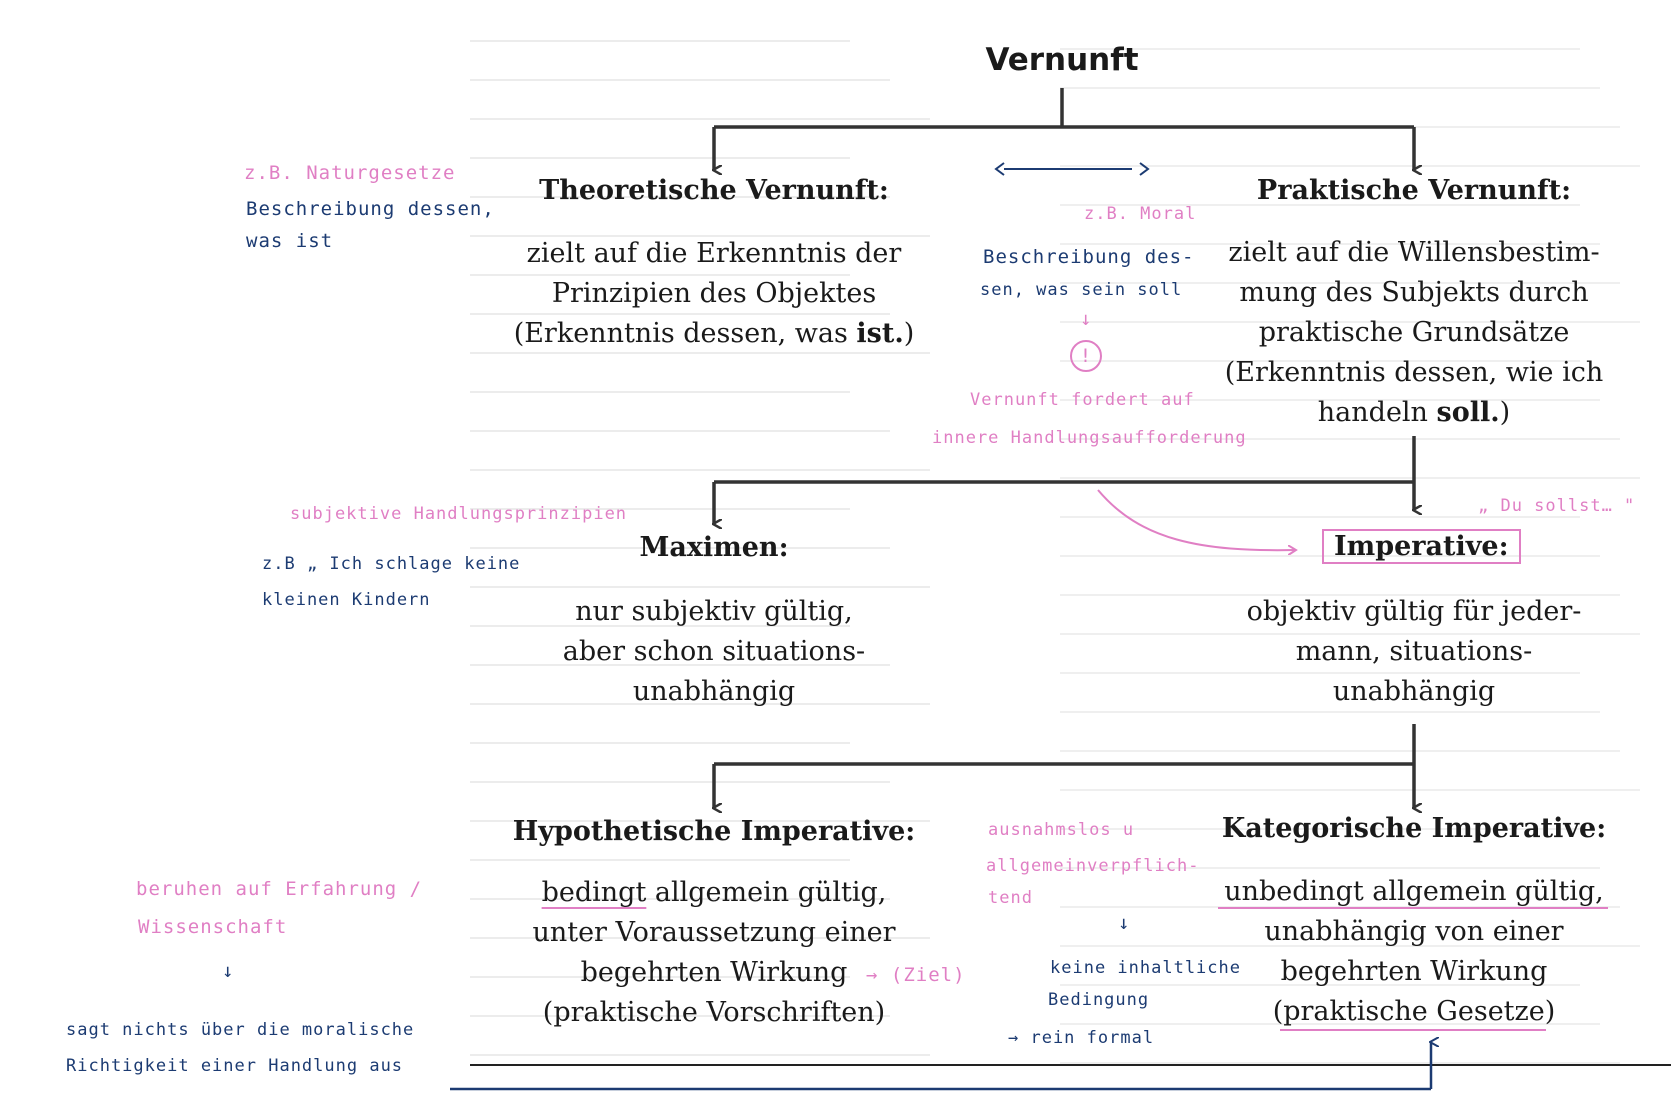  I want to click on imperative-line-2: mann, situations-, so click(1414, 651).